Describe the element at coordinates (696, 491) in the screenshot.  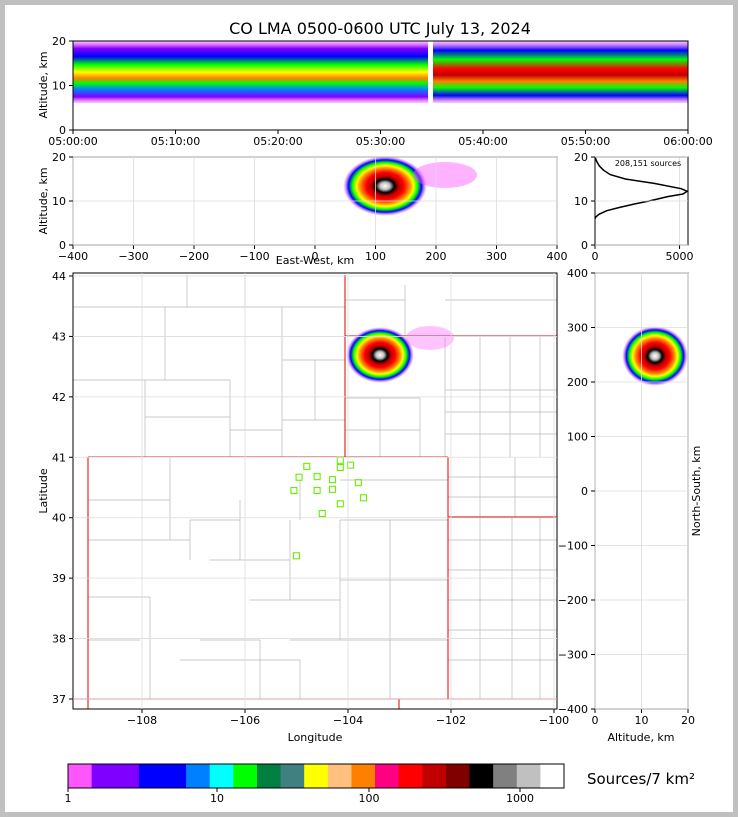
I see `north-south-ylabel: North-South, km` at that location.